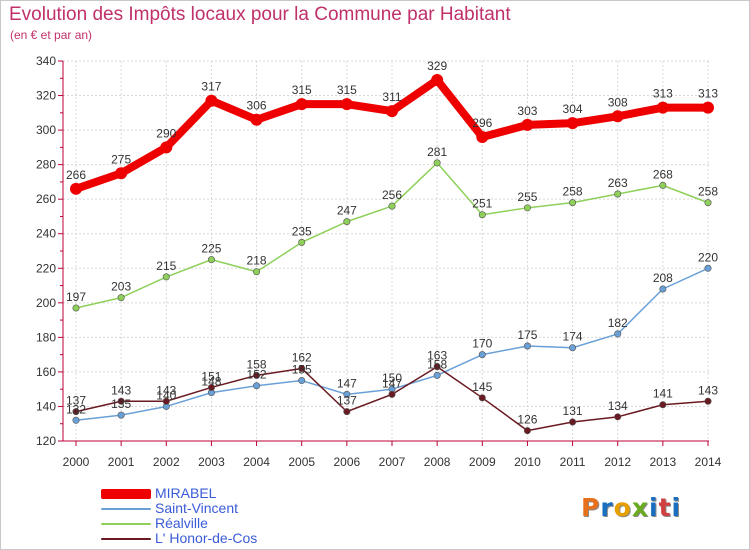  Describe the element at coordinates (121, 159) in the screenshot. I see `data-label-mirabel: 275` at that location.